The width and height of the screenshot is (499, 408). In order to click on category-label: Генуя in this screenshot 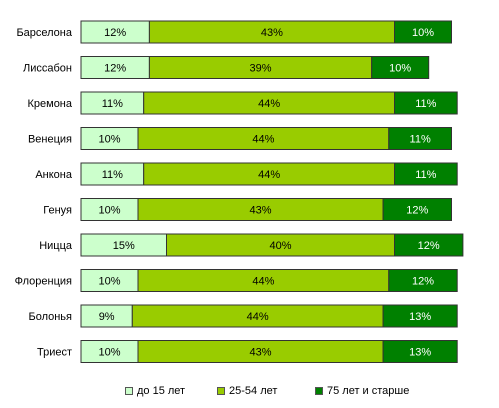, I will do `click(57, 211)`.